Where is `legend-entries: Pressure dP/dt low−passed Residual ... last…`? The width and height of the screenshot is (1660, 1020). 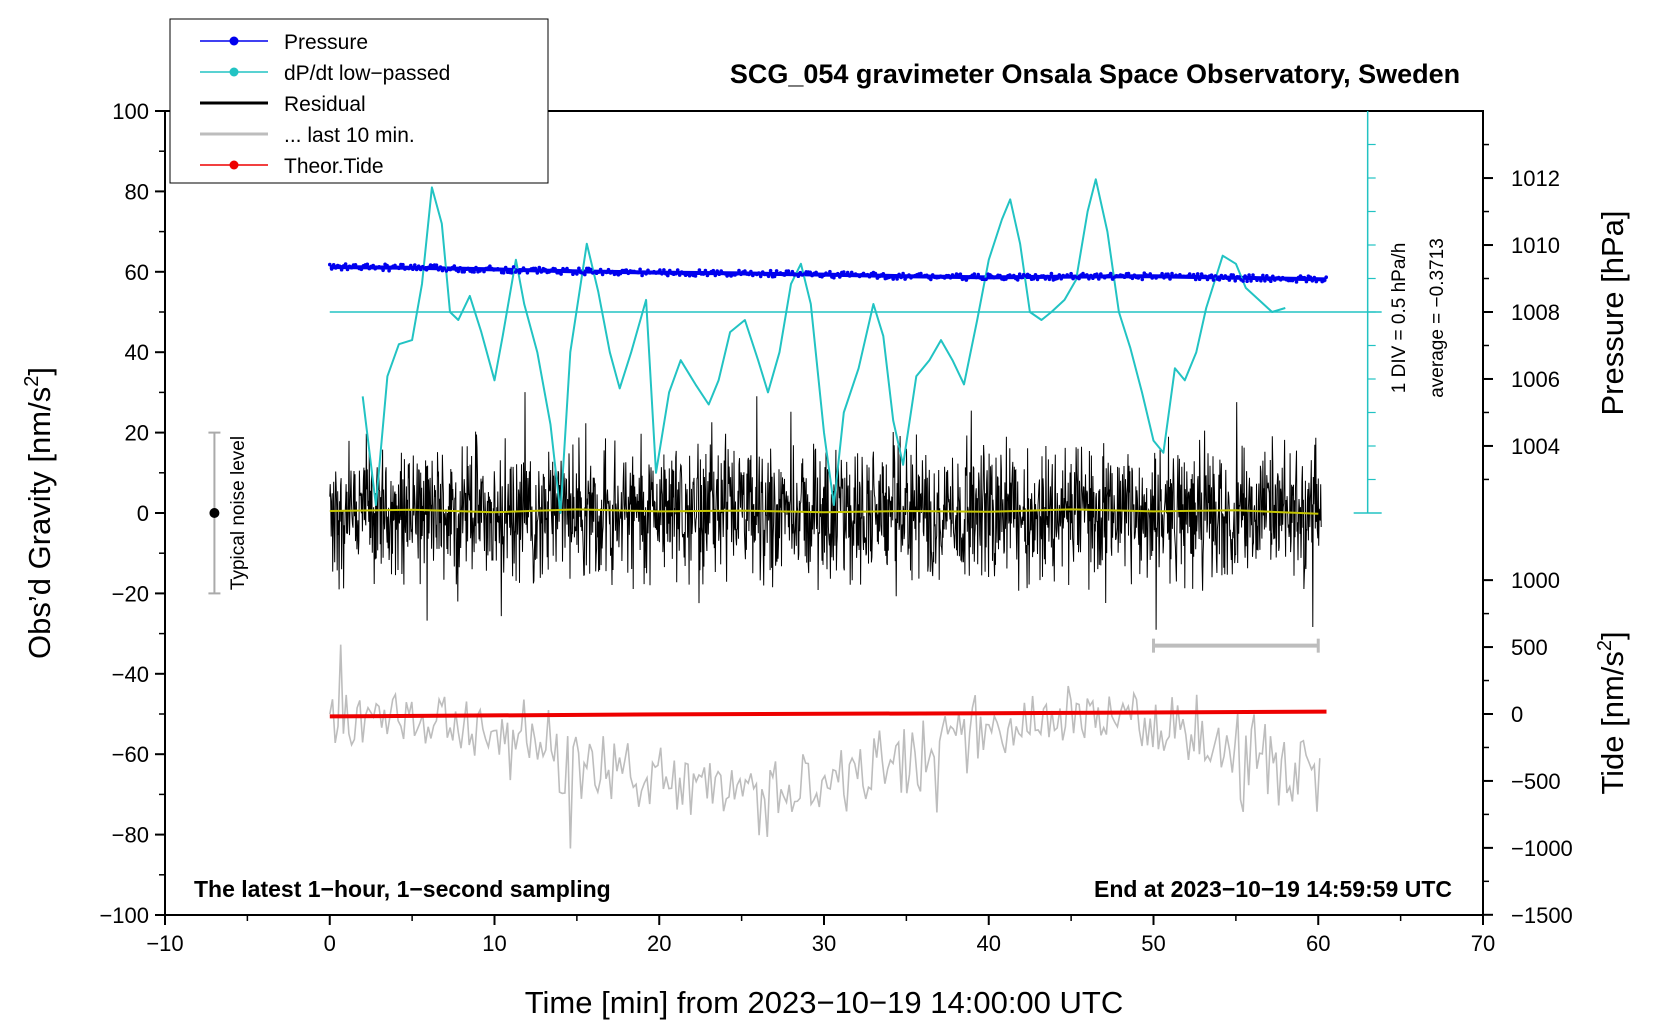 legend-entries: Pressure dP/dt low−passed Residual ... last… is located at coordinates (325, 104).